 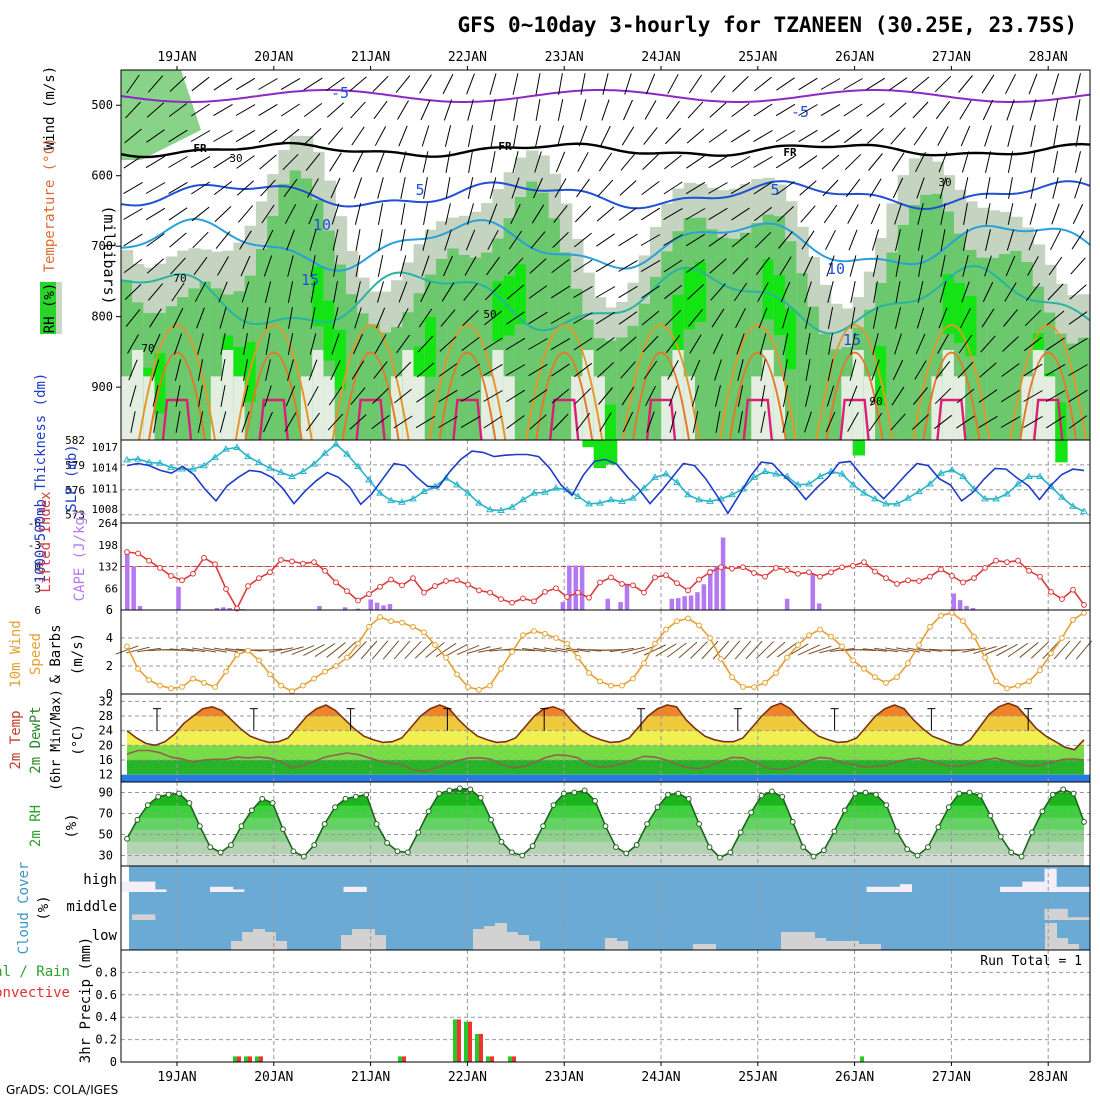 What do you see at coordinates (106, 731) in the screenshot?
I see `temp-tick: 24` at bounding box center [106, 731].